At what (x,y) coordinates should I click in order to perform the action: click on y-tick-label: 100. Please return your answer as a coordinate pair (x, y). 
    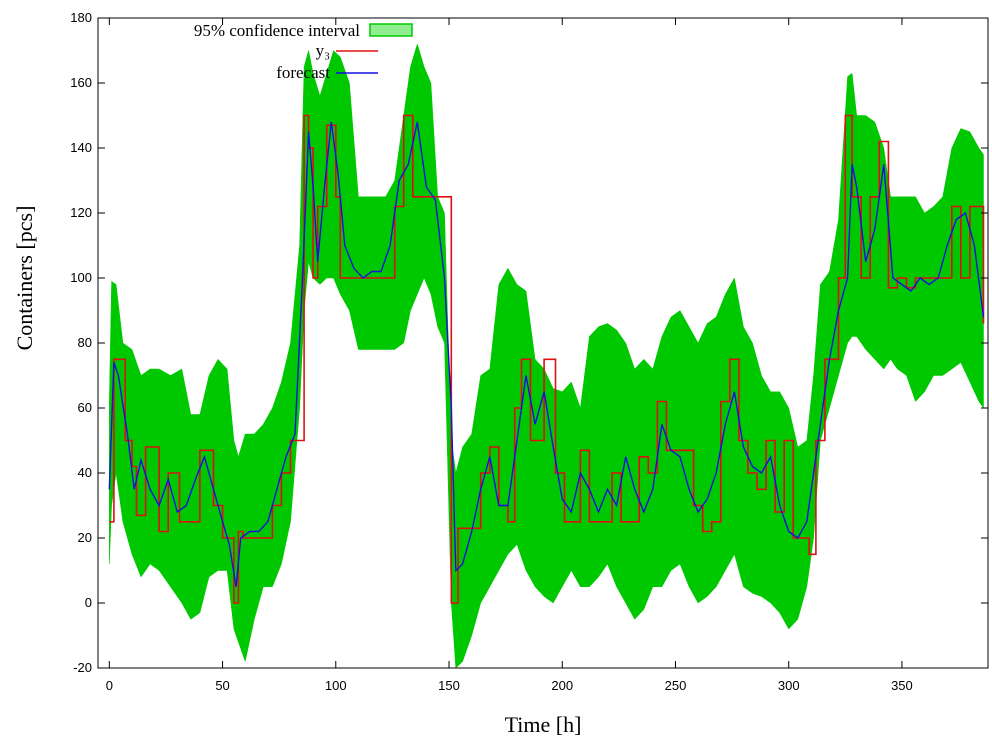
    Looking at the image, I should click on (81, 277).